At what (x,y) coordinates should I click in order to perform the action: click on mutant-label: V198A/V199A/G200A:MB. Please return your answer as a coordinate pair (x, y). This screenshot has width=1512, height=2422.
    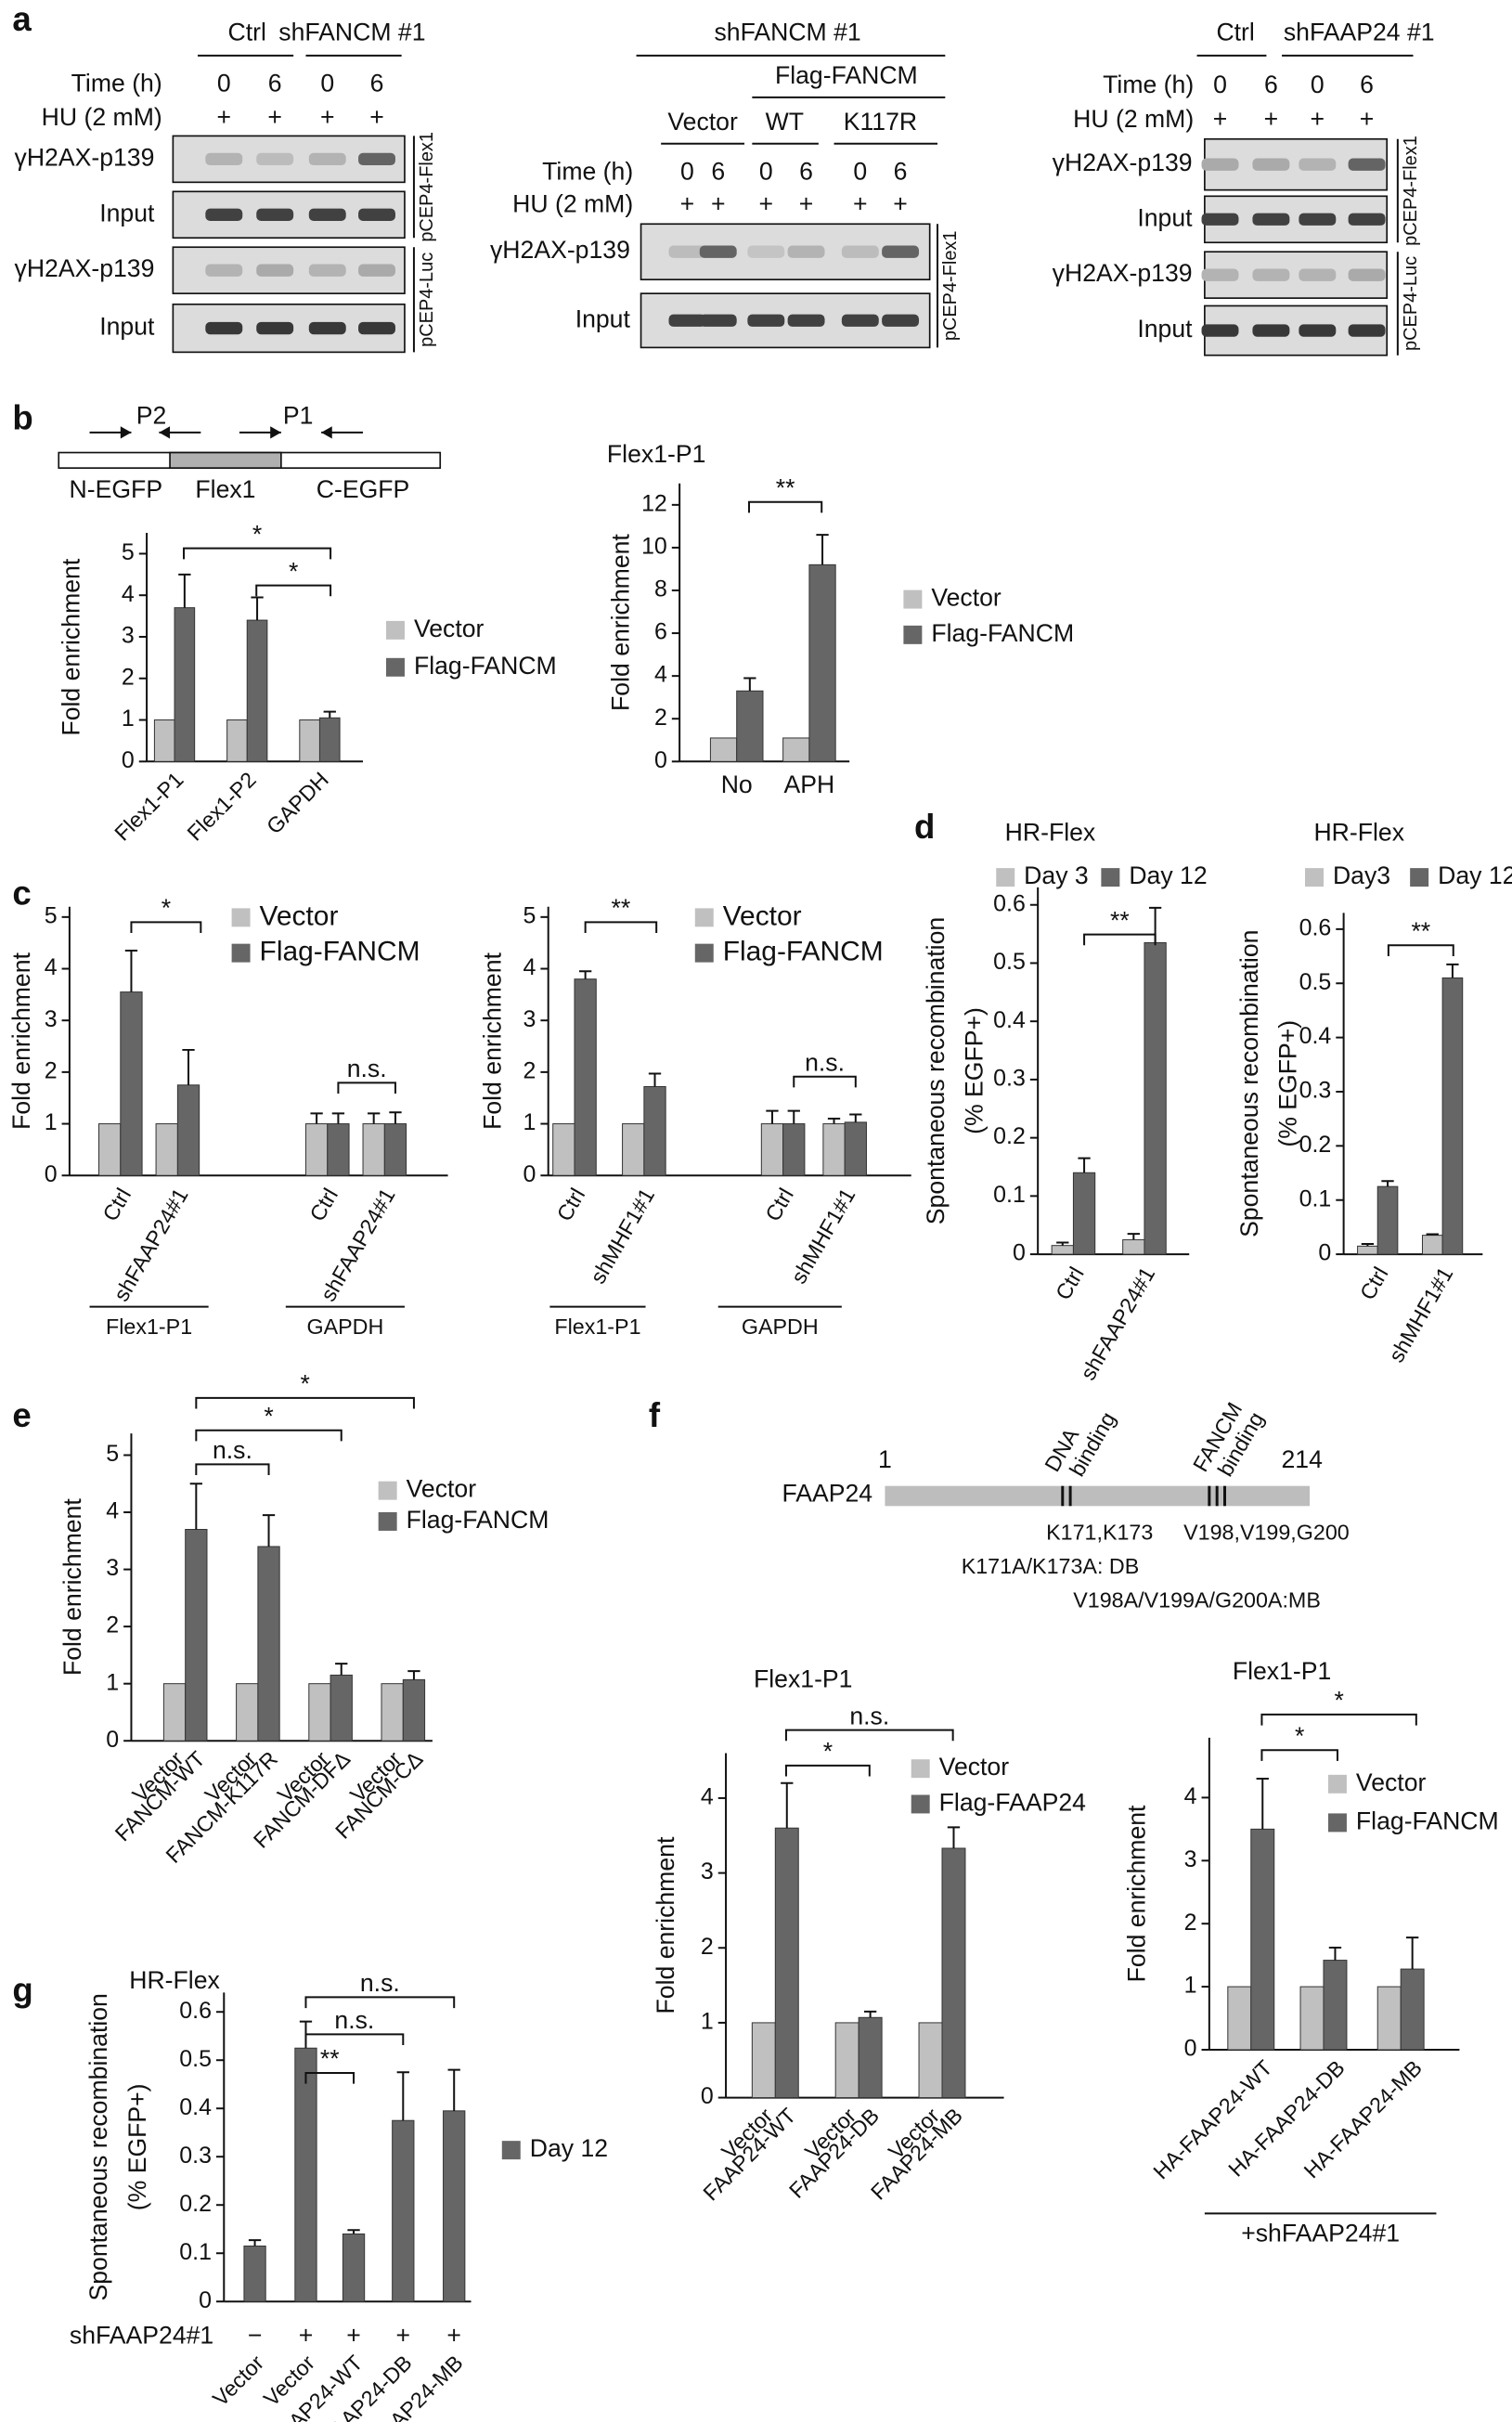
    Looking at the image, I should click on (1197, 1600).